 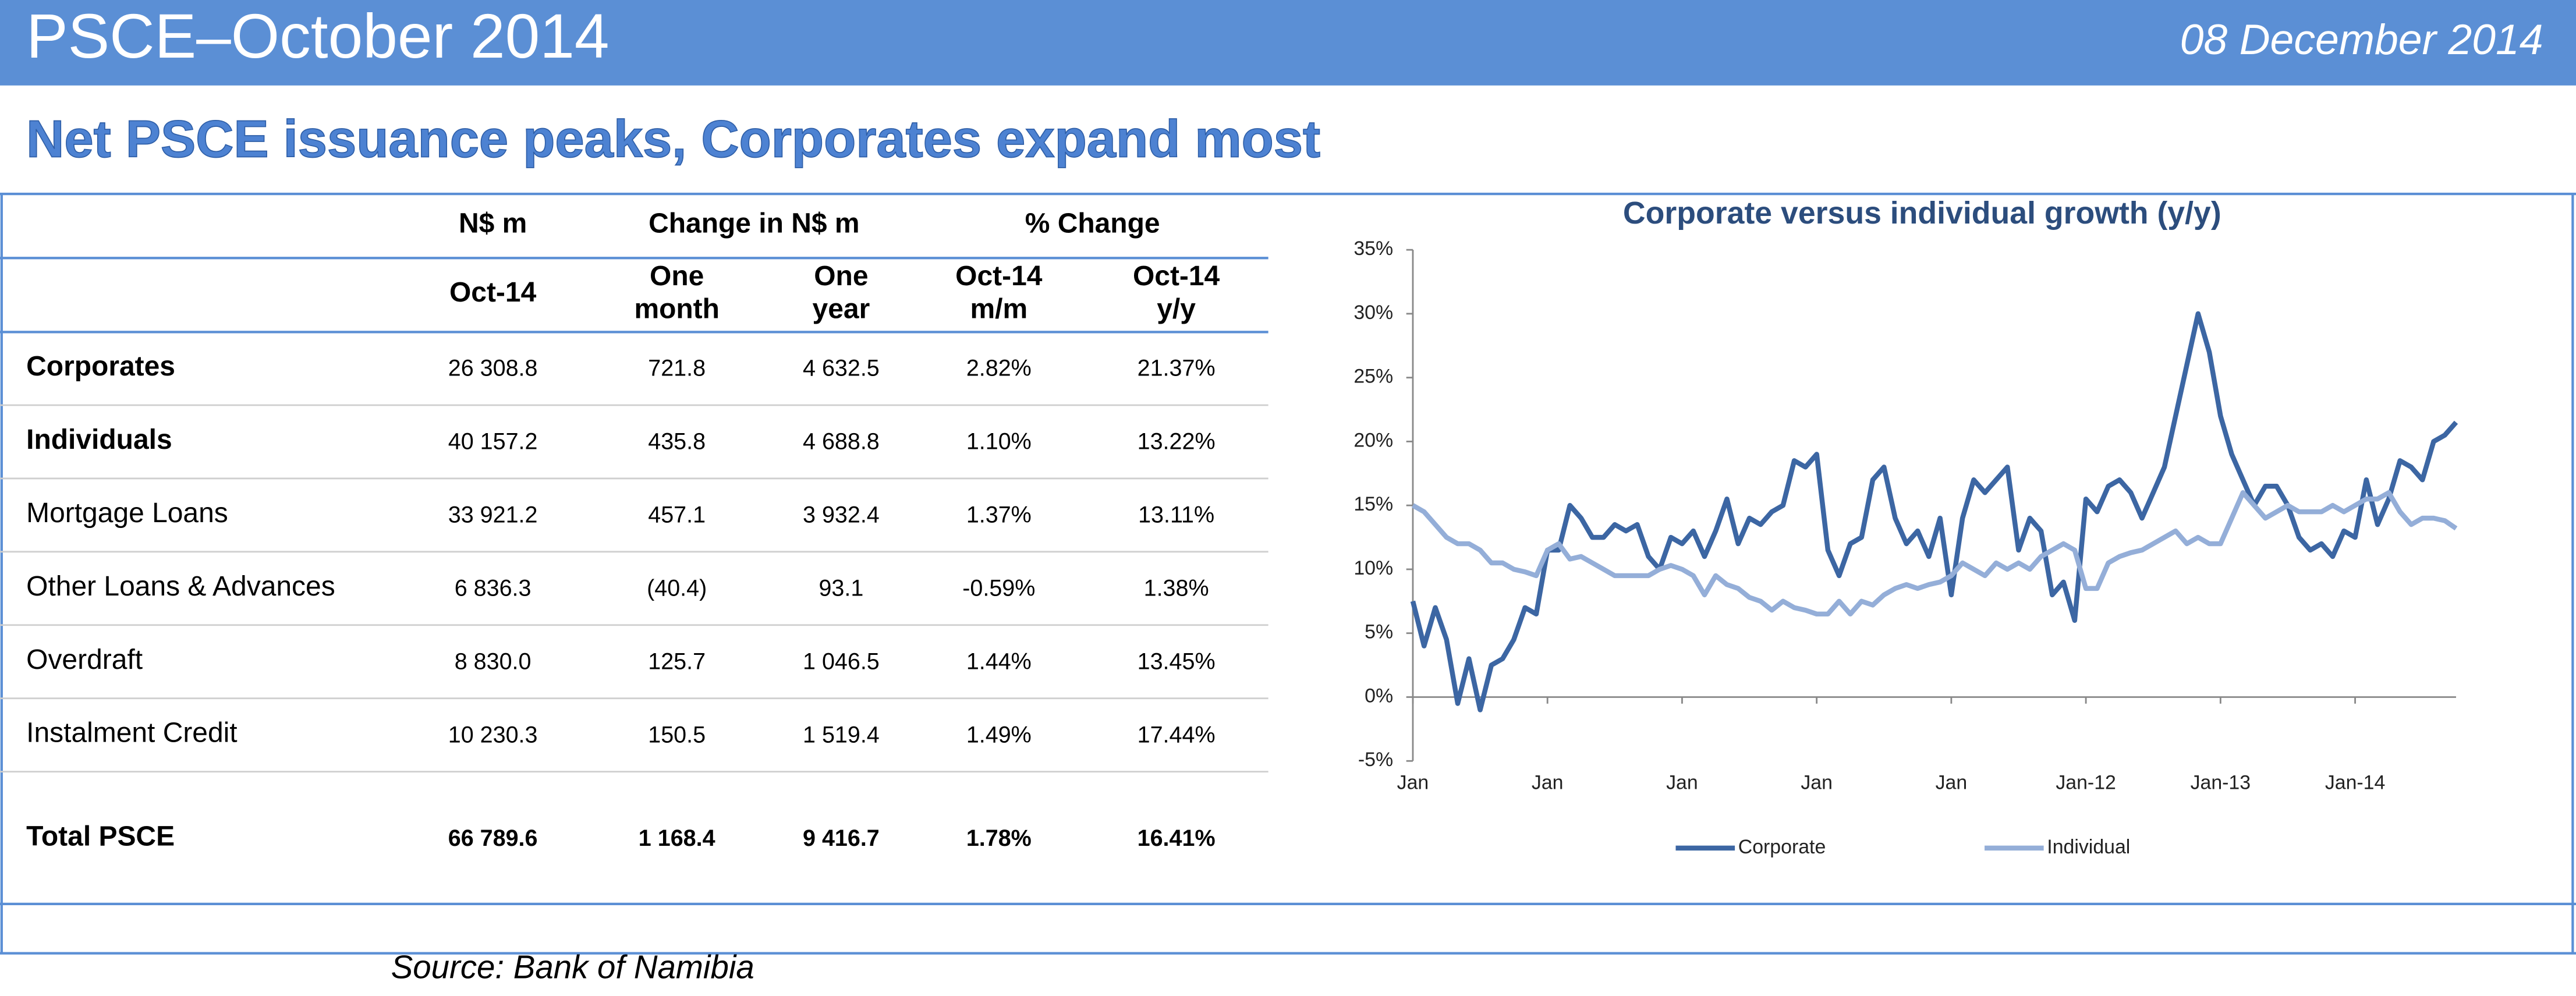 What do you see at coordinates (1176, 588) in the screenshot?
I see `table-cell: 1.38%` at bounding box center [1176, 588].